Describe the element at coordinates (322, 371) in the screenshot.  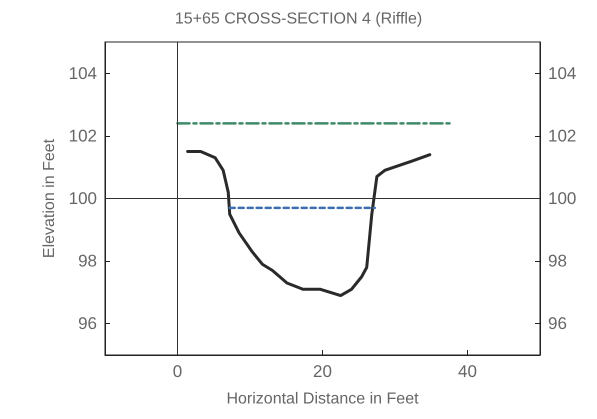
I see `x-tick-label: 20` at that location.